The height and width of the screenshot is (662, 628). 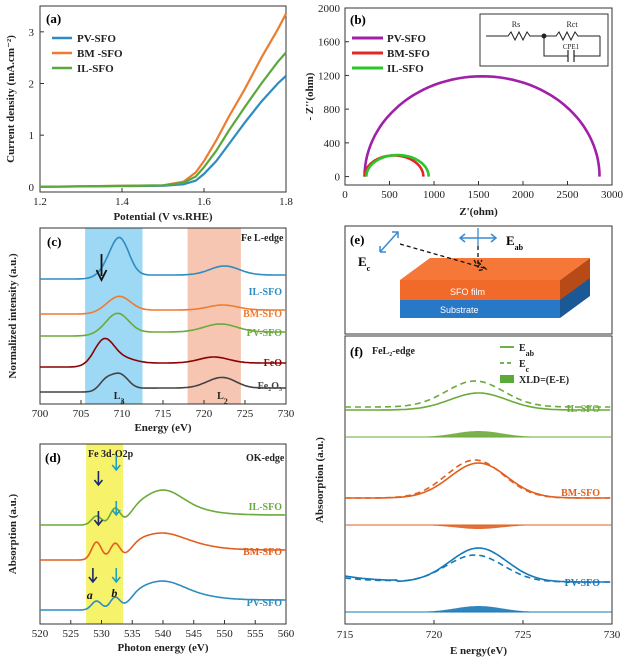 I want to click on panel-e: (e) SFO film Substrate Ec Eab, so click(x=478, y=280).